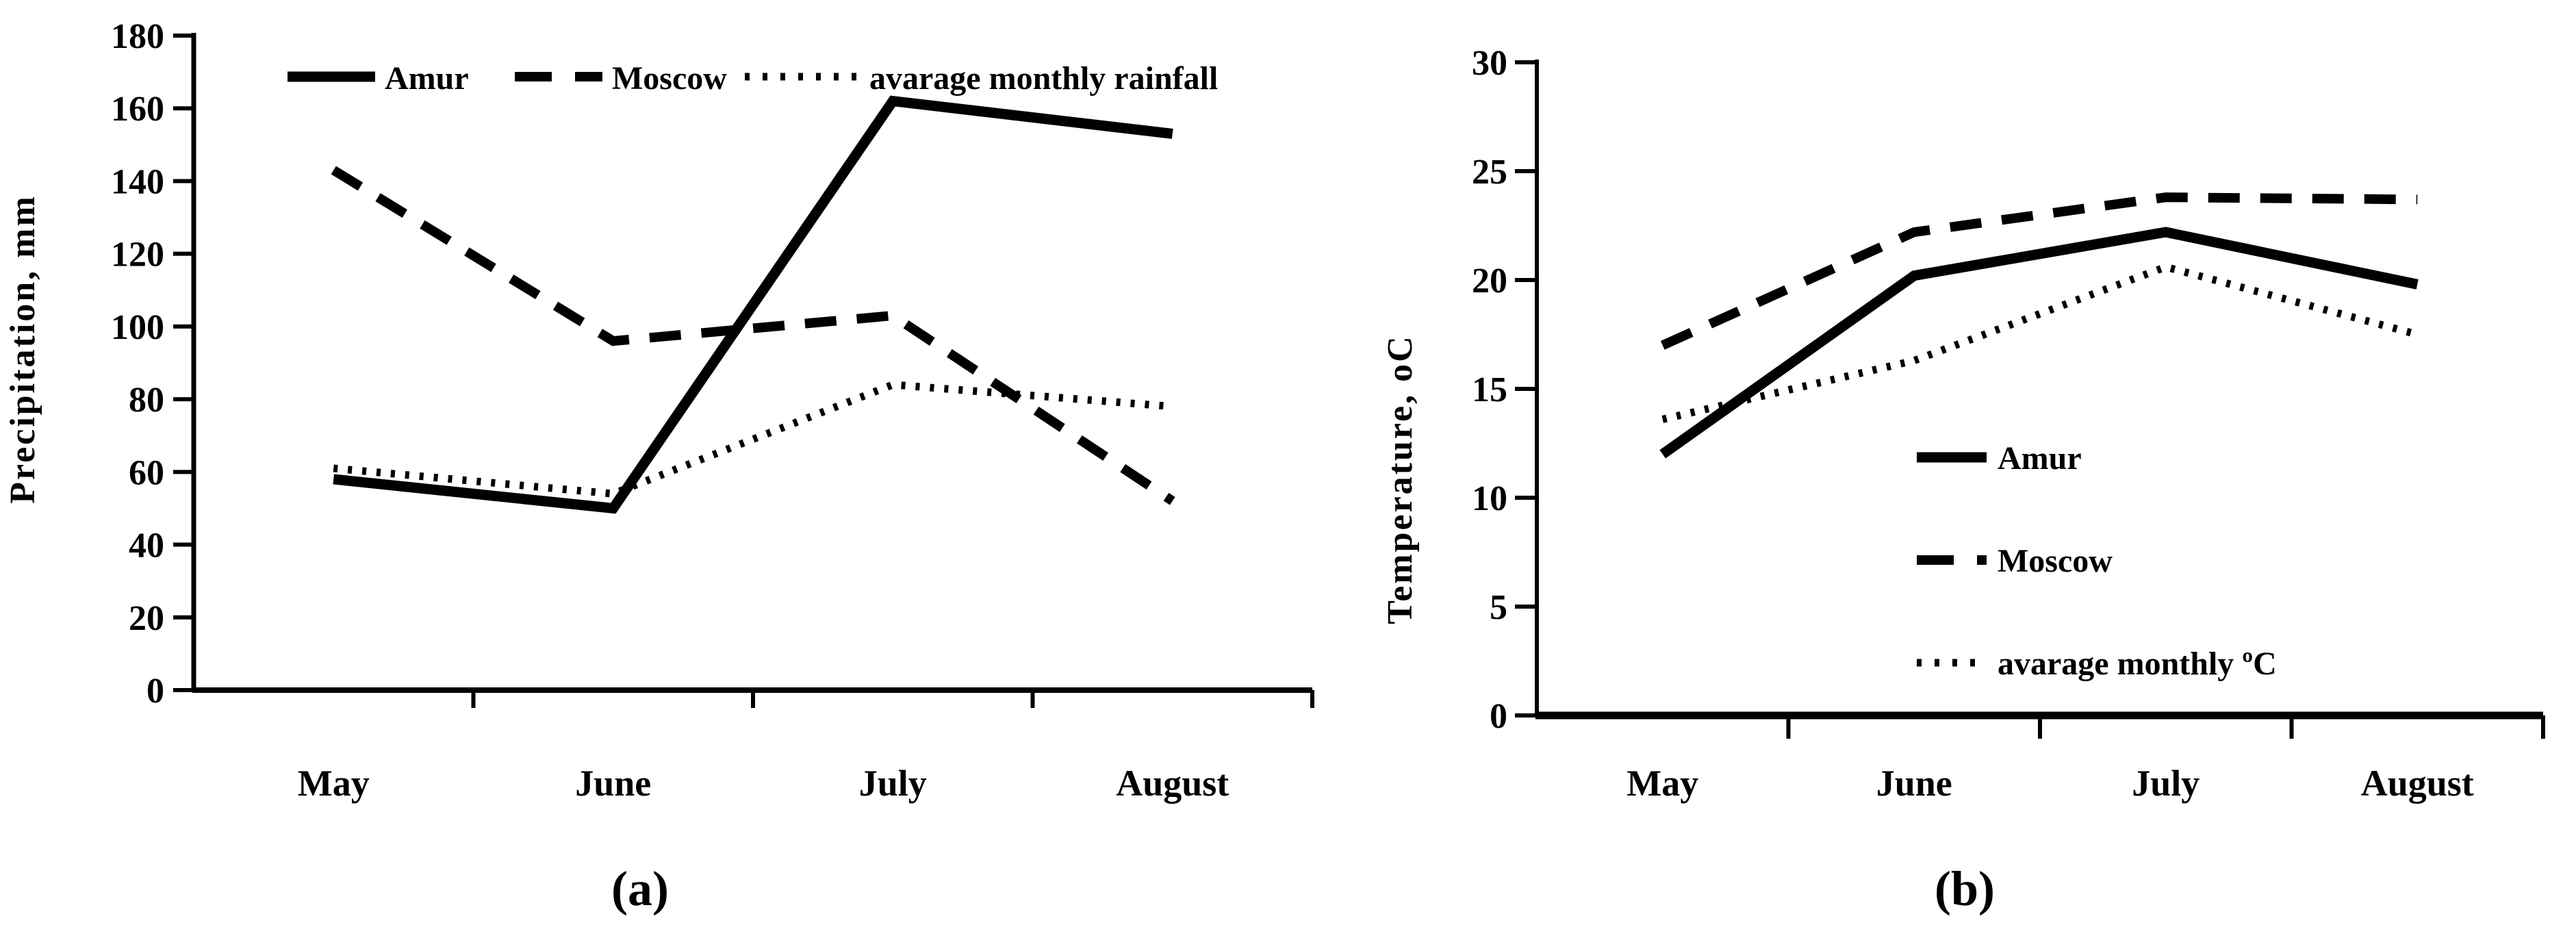  What do you see at coordinates (23, 349) in the screenshot?
I see `y-axis-title: Precipitation, mm` at bounding box center [23, 349].